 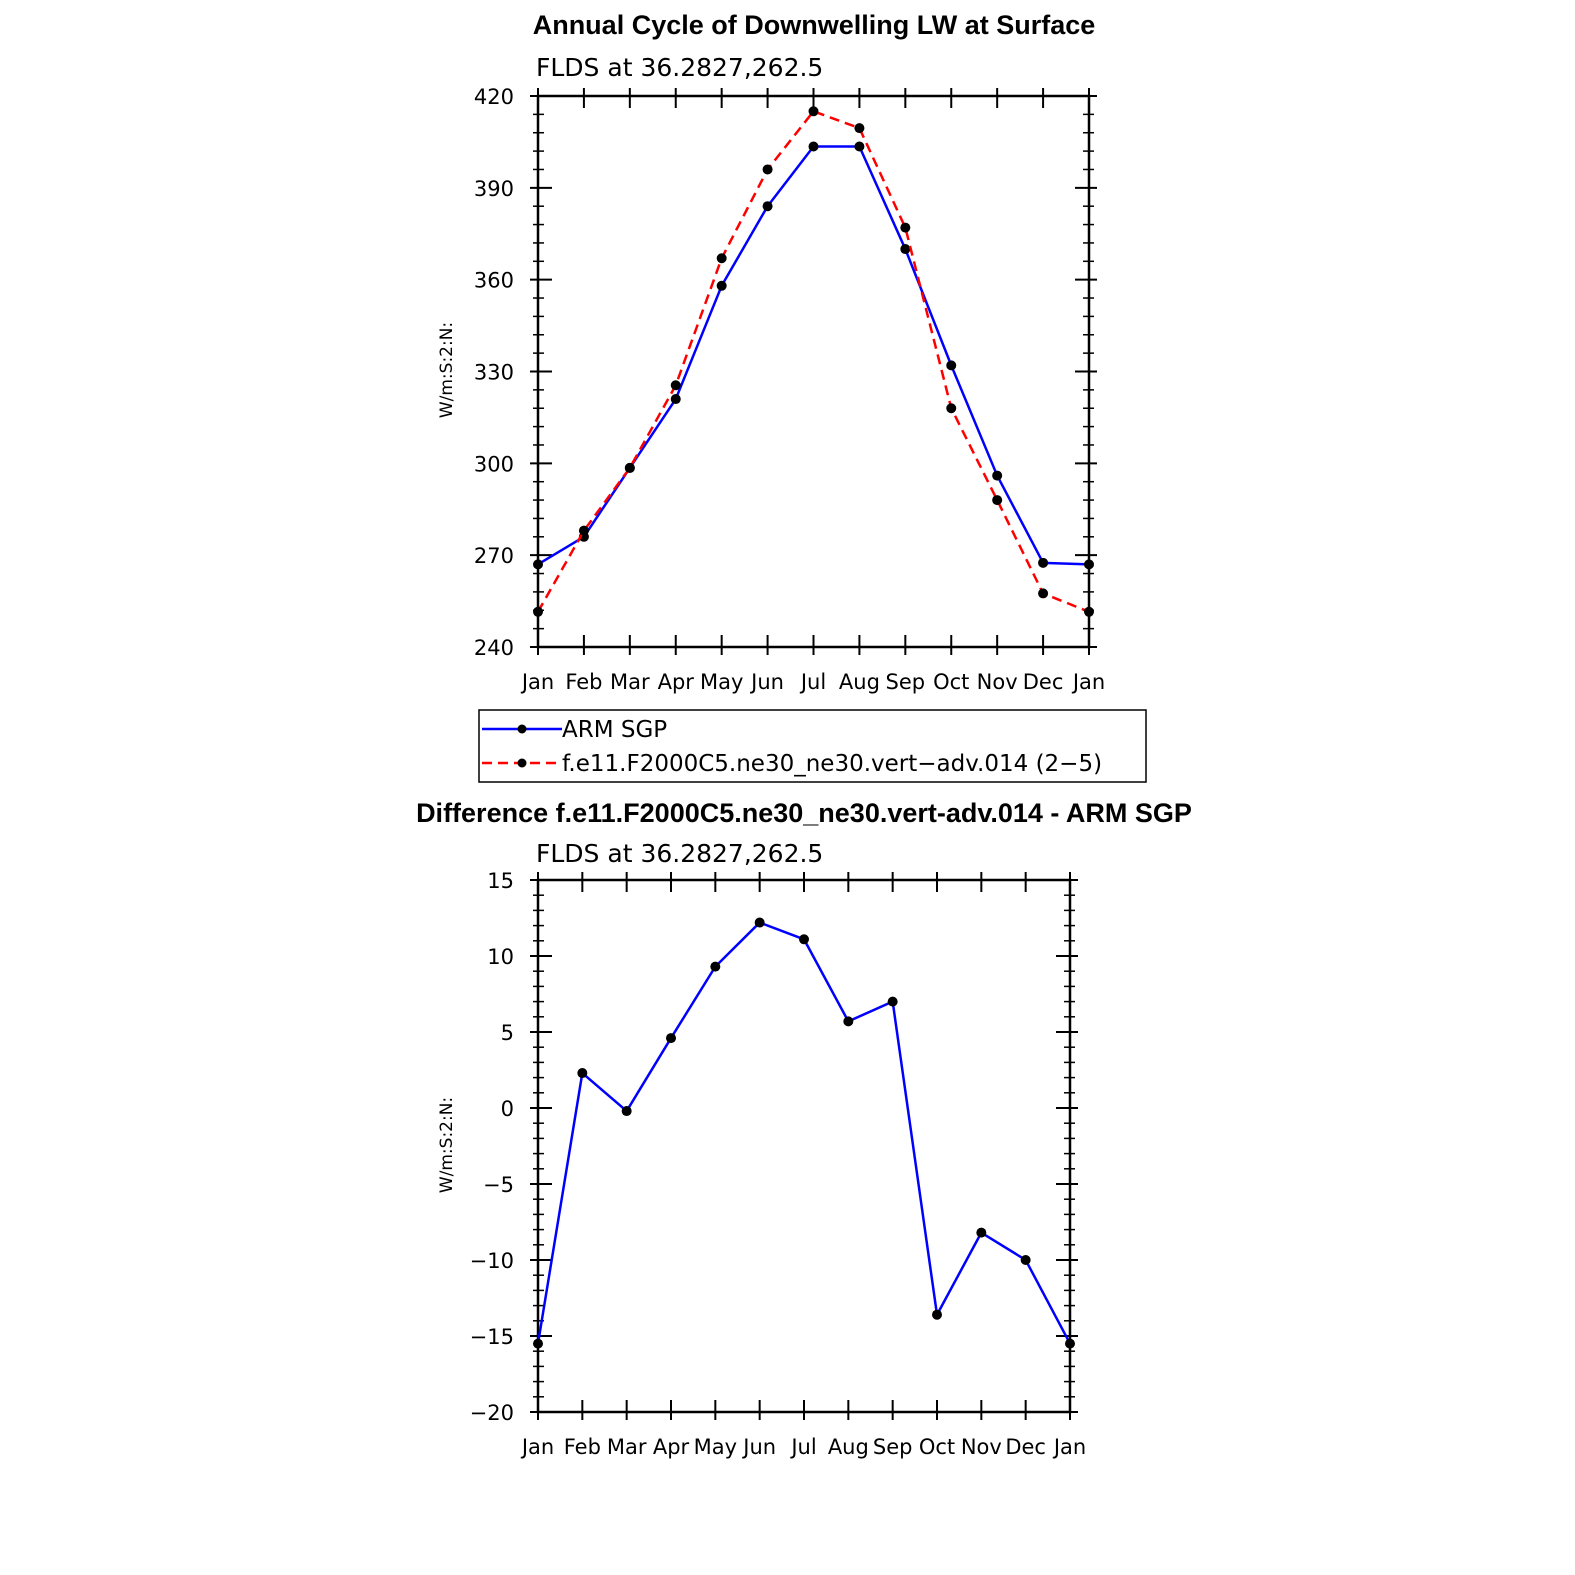 What do you see at coordinates (951, 682) in the screenshot?
I see `top-chart-xtick-label: Oct` at bounding box center [951, 682].